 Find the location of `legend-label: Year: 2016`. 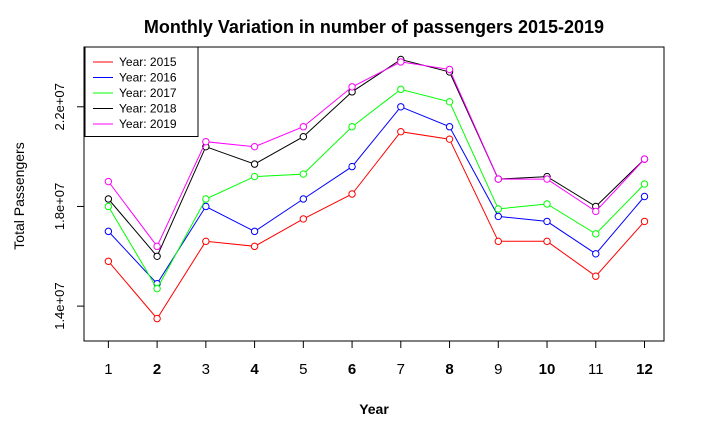

legend-label: Year: 2016 is located at coordinates (148, 78).